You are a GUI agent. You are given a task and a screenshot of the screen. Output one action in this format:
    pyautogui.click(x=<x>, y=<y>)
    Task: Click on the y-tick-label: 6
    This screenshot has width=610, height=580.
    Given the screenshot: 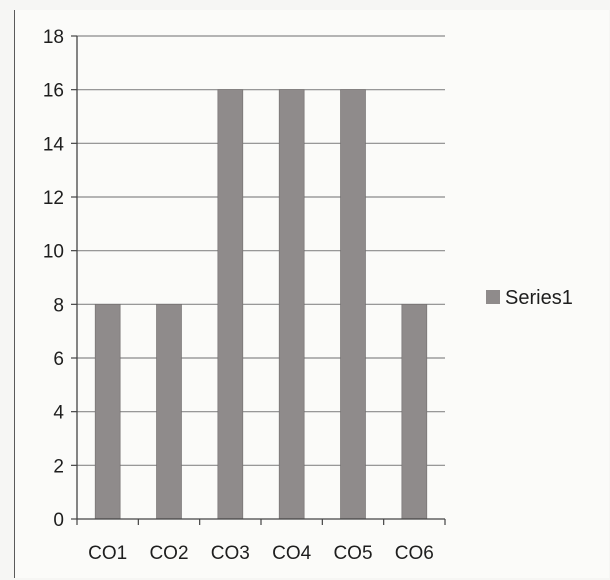 What is the action you would take?
    pyautogui.click(x=58, y=359)
    